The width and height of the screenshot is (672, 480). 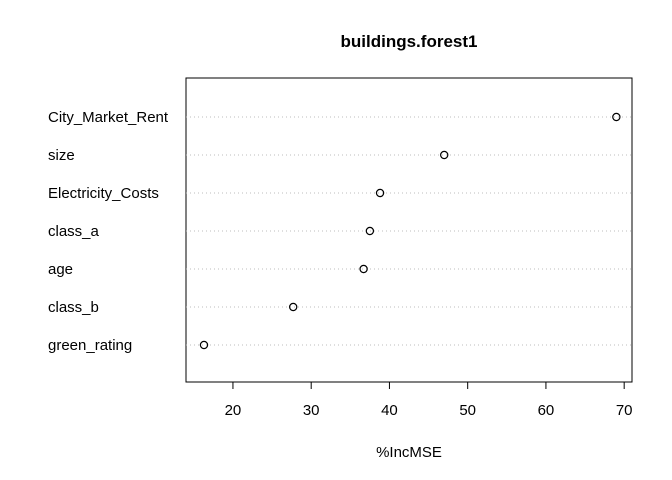 I want to click on category-label: size, so click(x=61, y=155).